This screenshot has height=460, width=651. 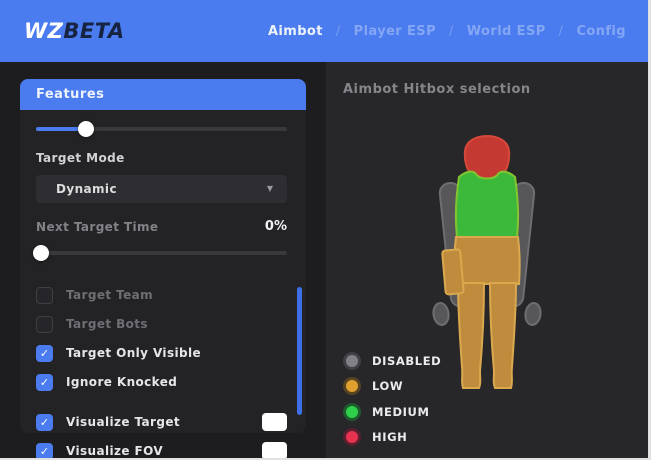 What do you see at coordinates (388, 386) in the screenshot?
I see `legend-label: LOW` at bounding box center [388, 386].